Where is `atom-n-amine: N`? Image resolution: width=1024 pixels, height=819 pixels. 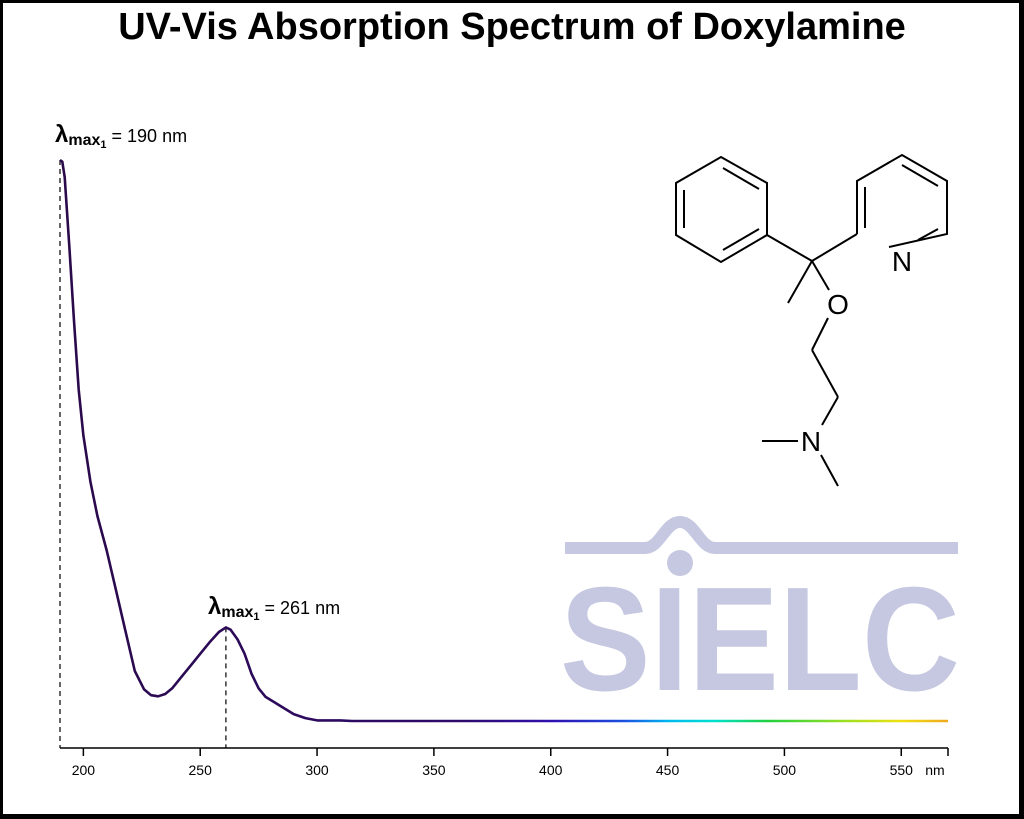
atom-n-amine: N is located at coordinates (811, 441).